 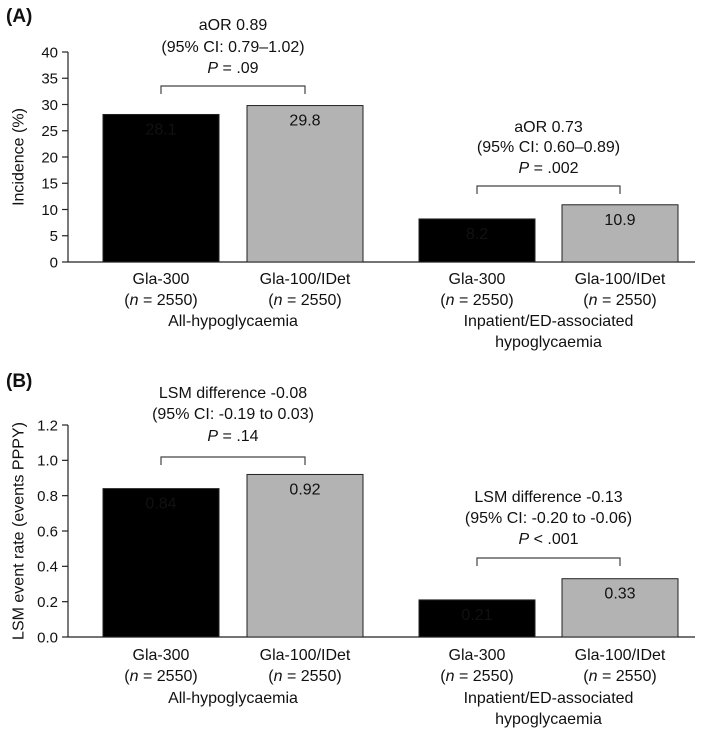 What do you see at coordinates (233, 25) in the screenshot?
I see `annotation-statistic: aOR 0.89` at bounding box center [233, 25].